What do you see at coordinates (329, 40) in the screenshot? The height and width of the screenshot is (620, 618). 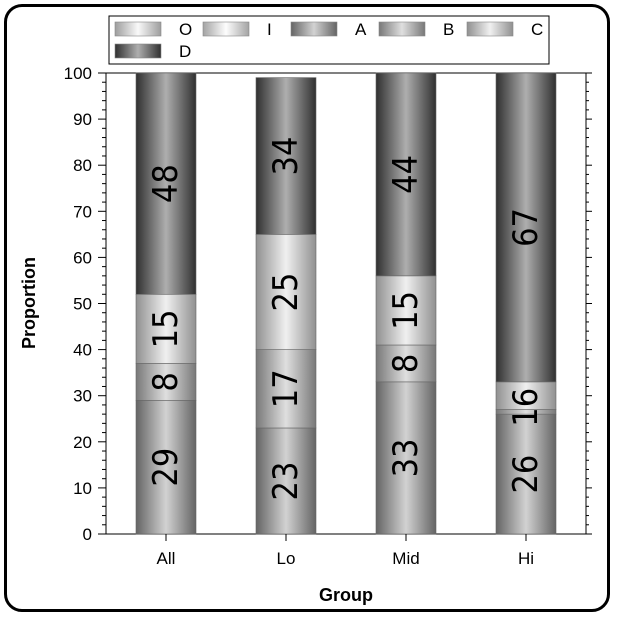 I see `legend: O I A B C D` at bounding box center [329, 40].